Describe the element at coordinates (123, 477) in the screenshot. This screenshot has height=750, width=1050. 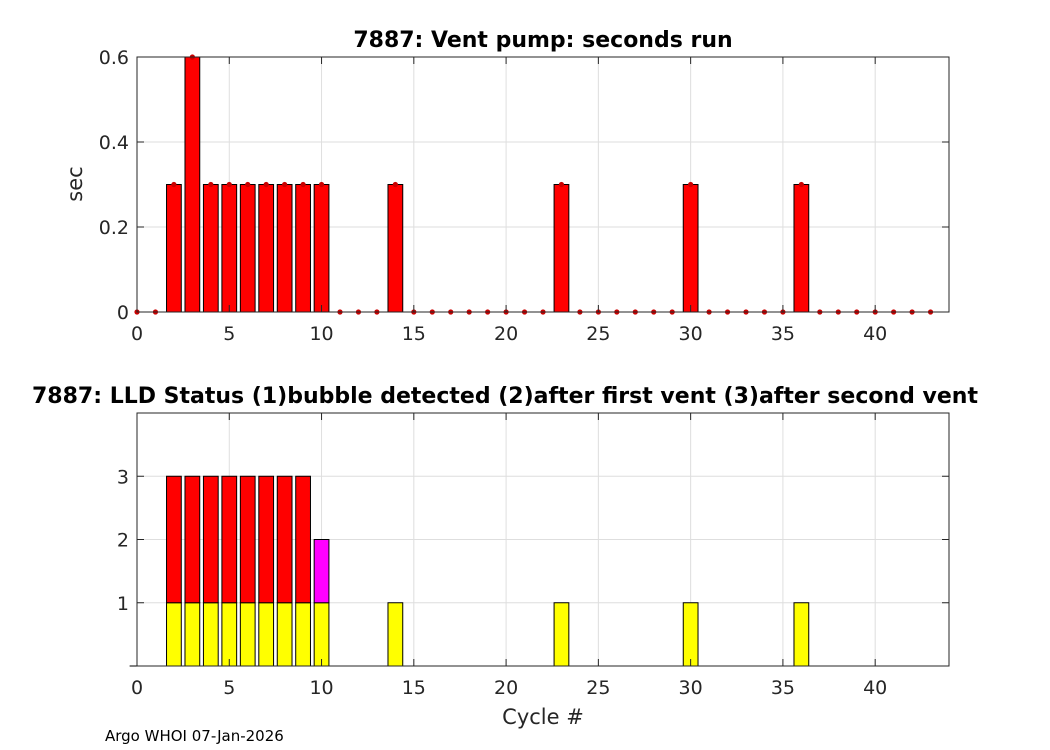
I see `lld-ytick-label: 3` at that location.